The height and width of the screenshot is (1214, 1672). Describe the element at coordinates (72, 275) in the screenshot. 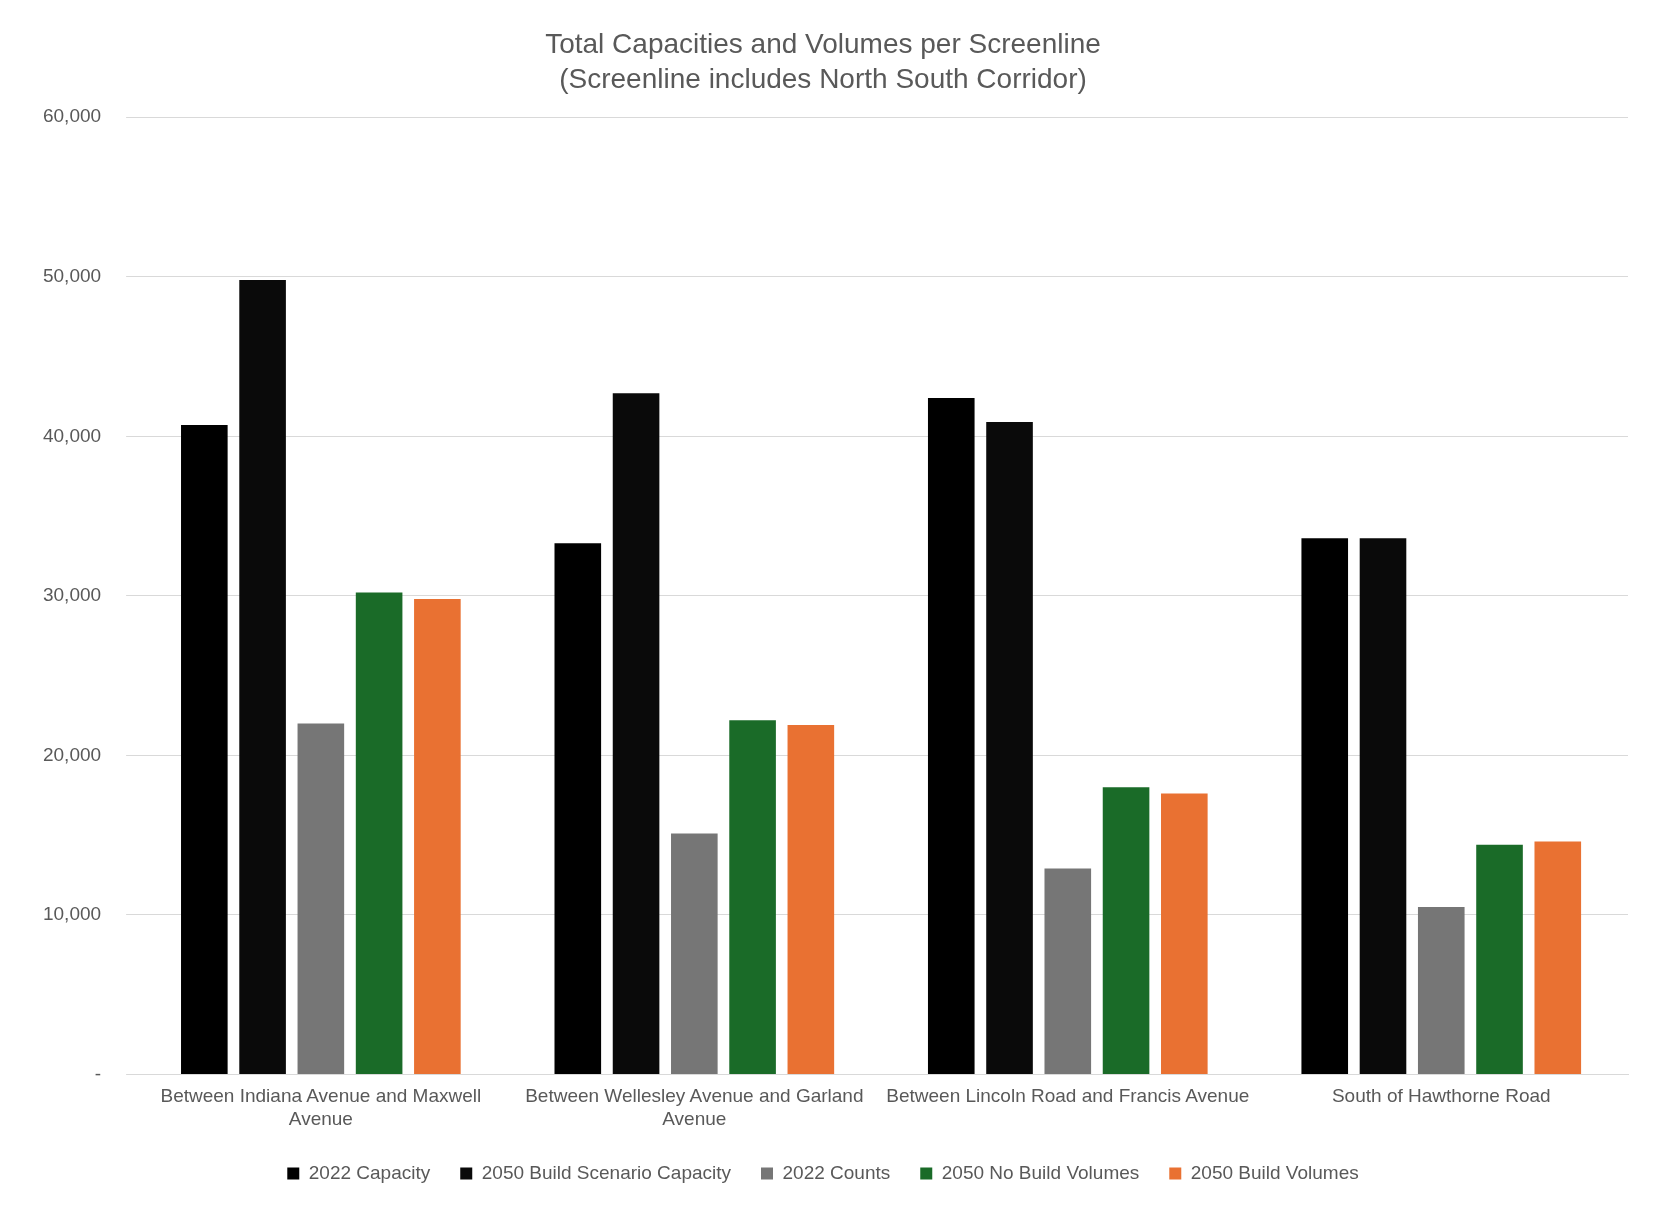

I see `y-tick-label: 50,000` at that location.